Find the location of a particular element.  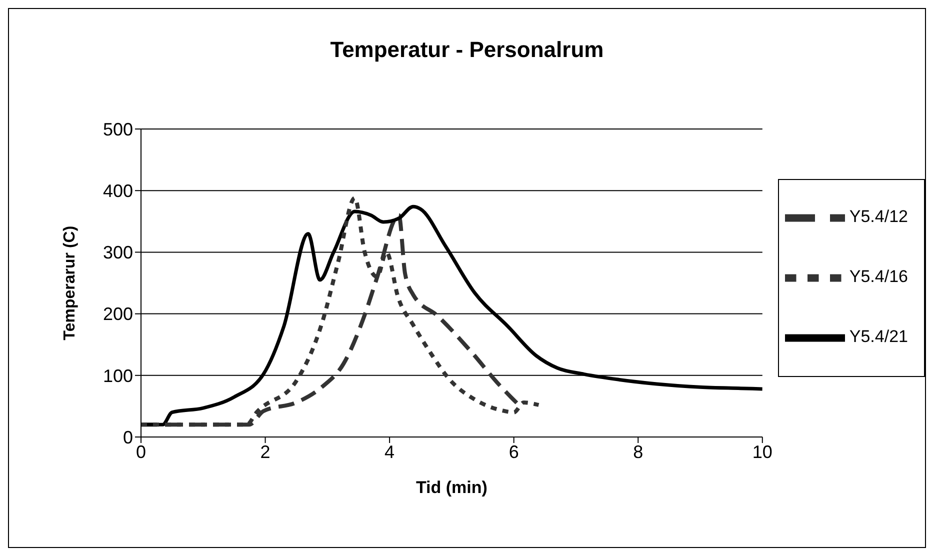

y-tick-label: 200 is located at coordinates (117, 314).